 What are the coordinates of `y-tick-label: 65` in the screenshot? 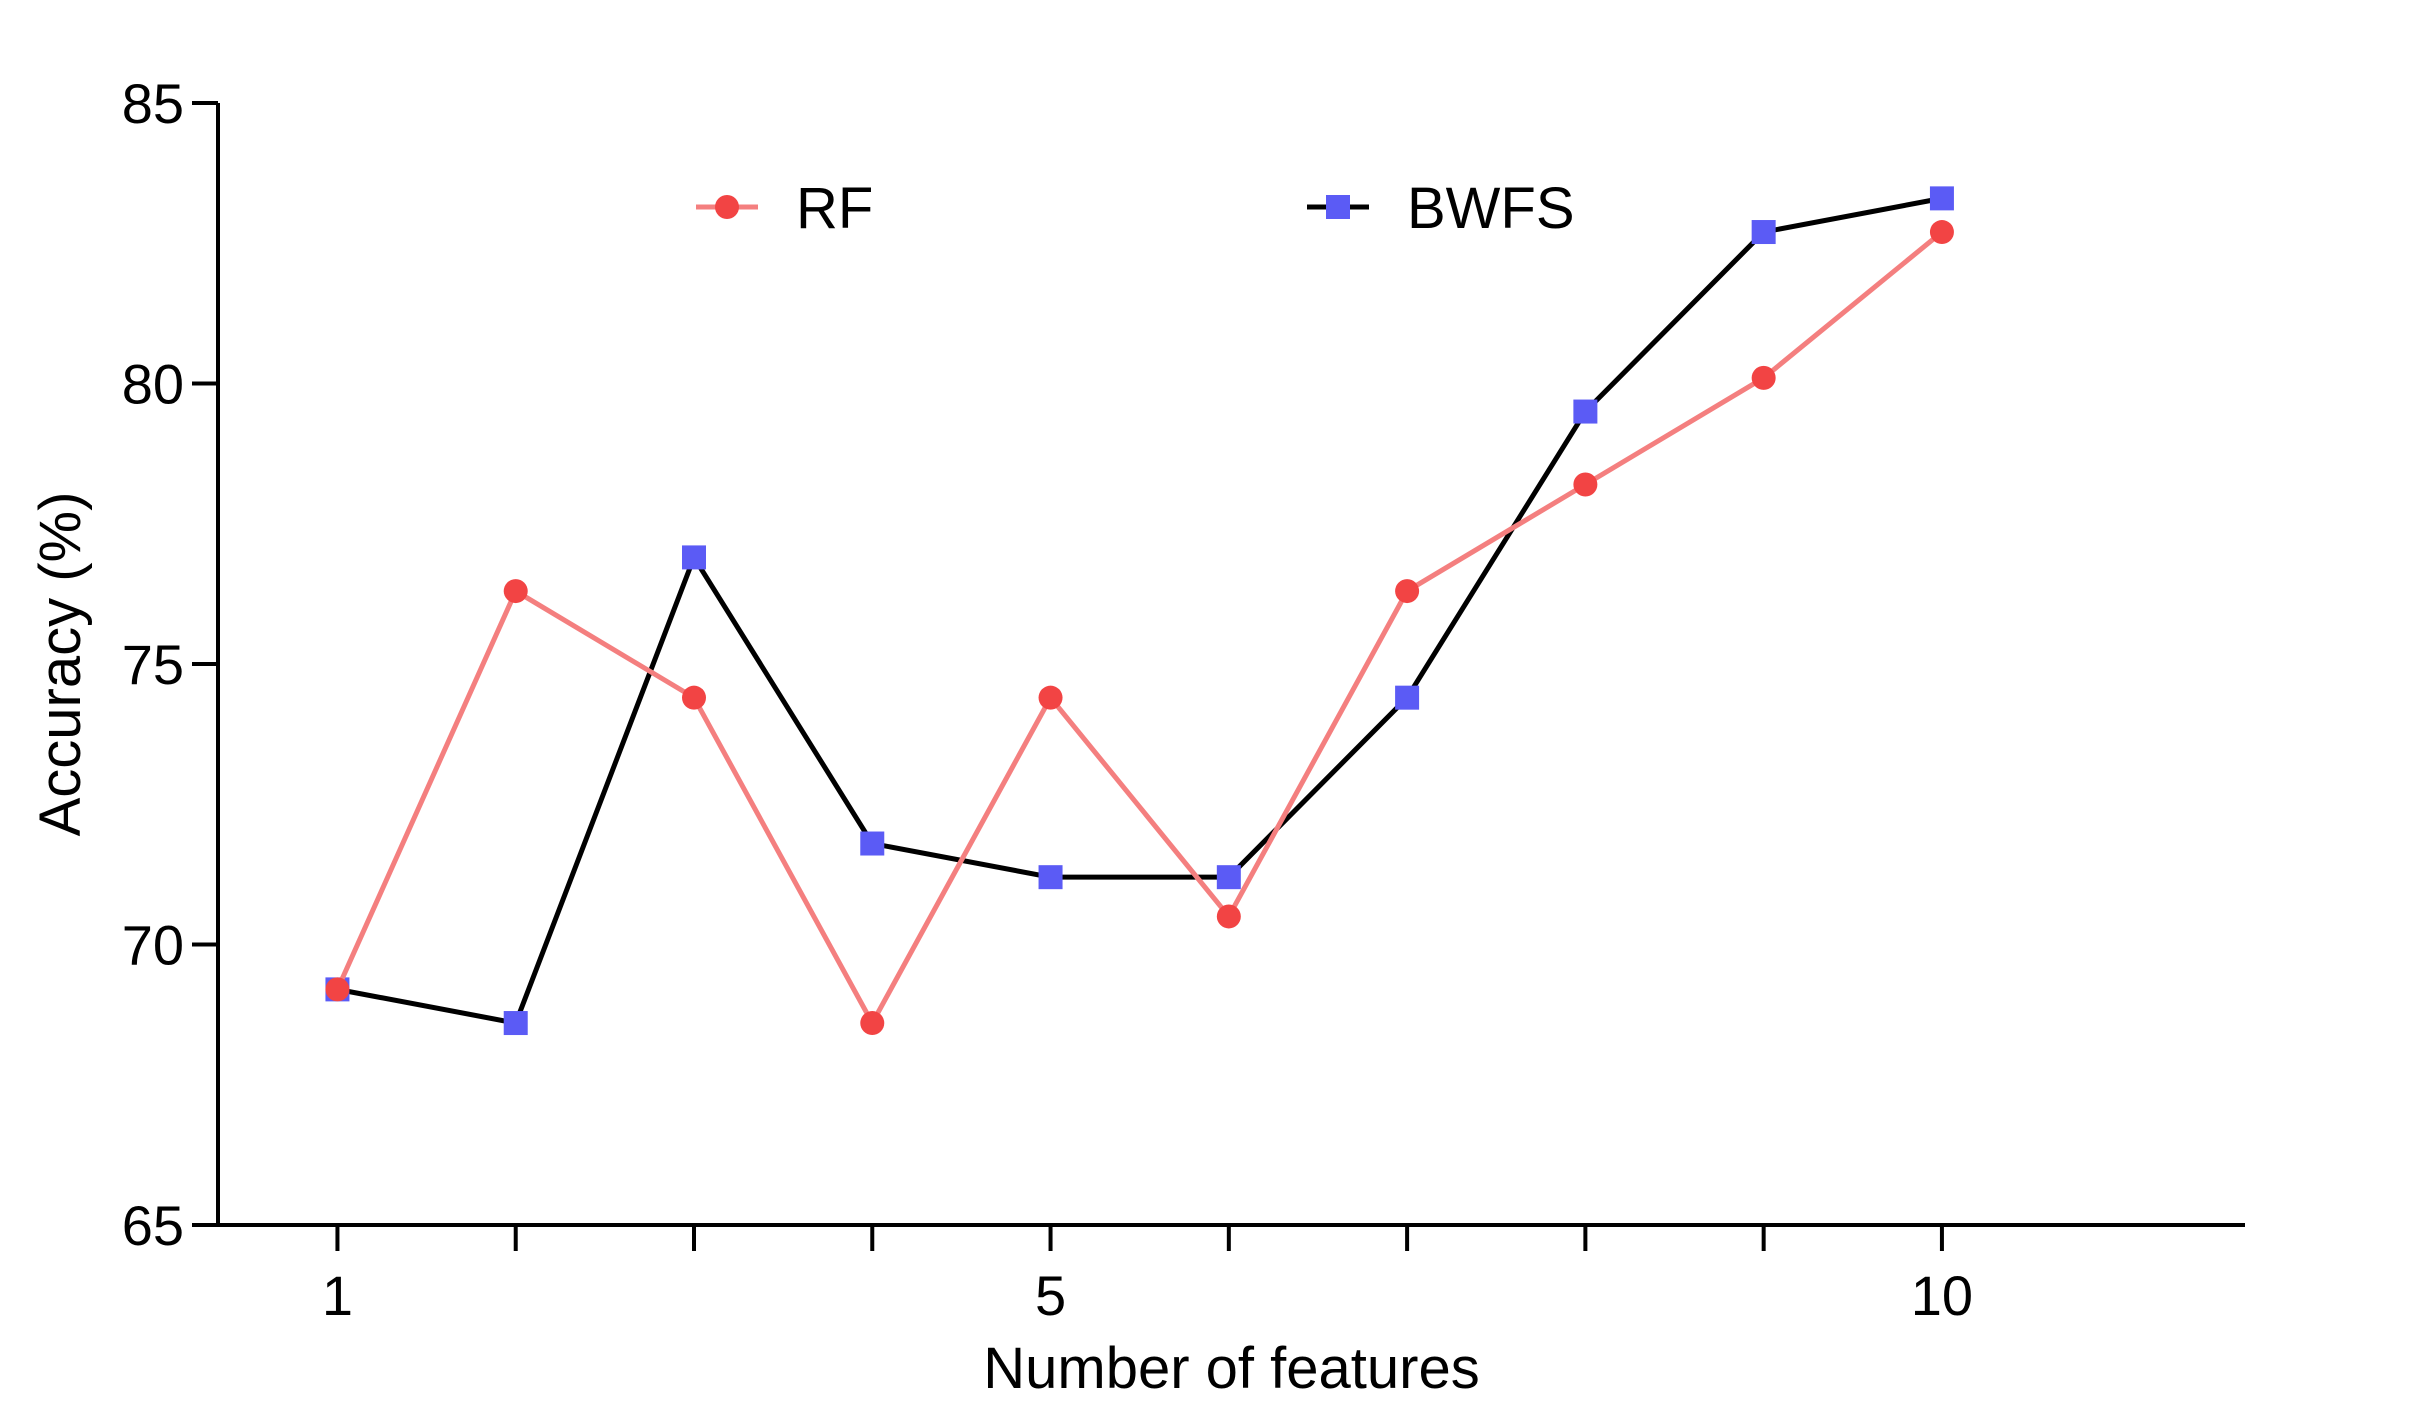 It's located at (153, 1225).